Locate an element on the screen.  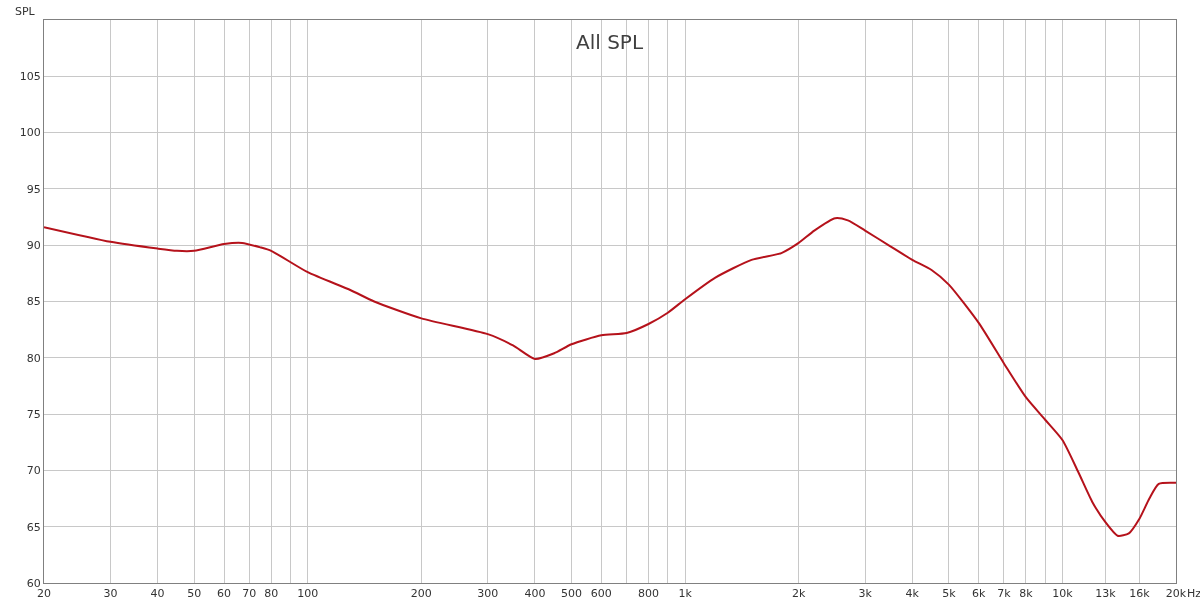
y-tick-label: 65 is located at coordinates (33, 527).